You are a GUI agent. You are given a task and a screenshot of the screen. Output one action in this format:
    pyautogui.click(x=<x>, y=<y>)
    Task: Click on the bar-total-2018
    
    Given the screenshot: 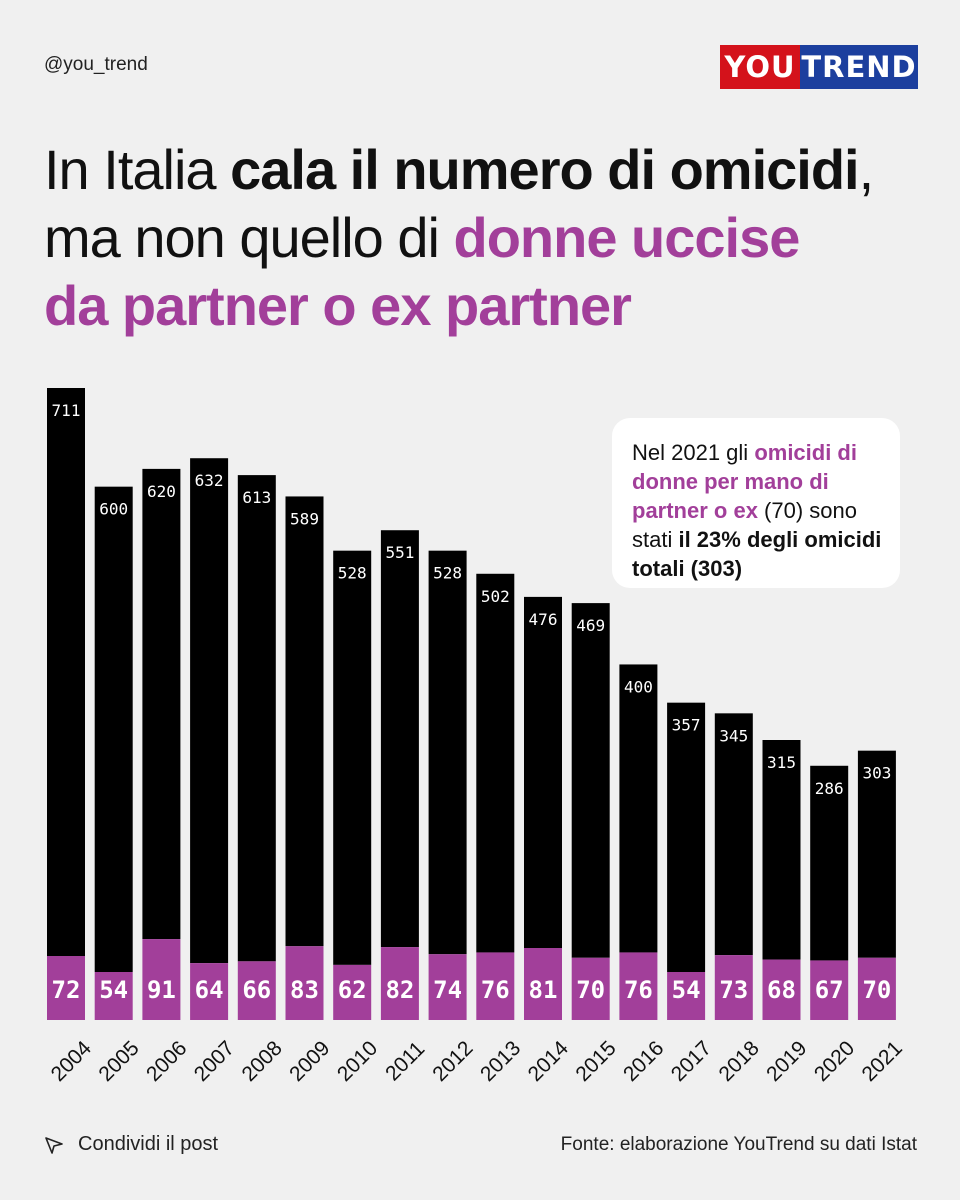 What is the action you would take?
    pyautogui.click(x=733, y=834)
    